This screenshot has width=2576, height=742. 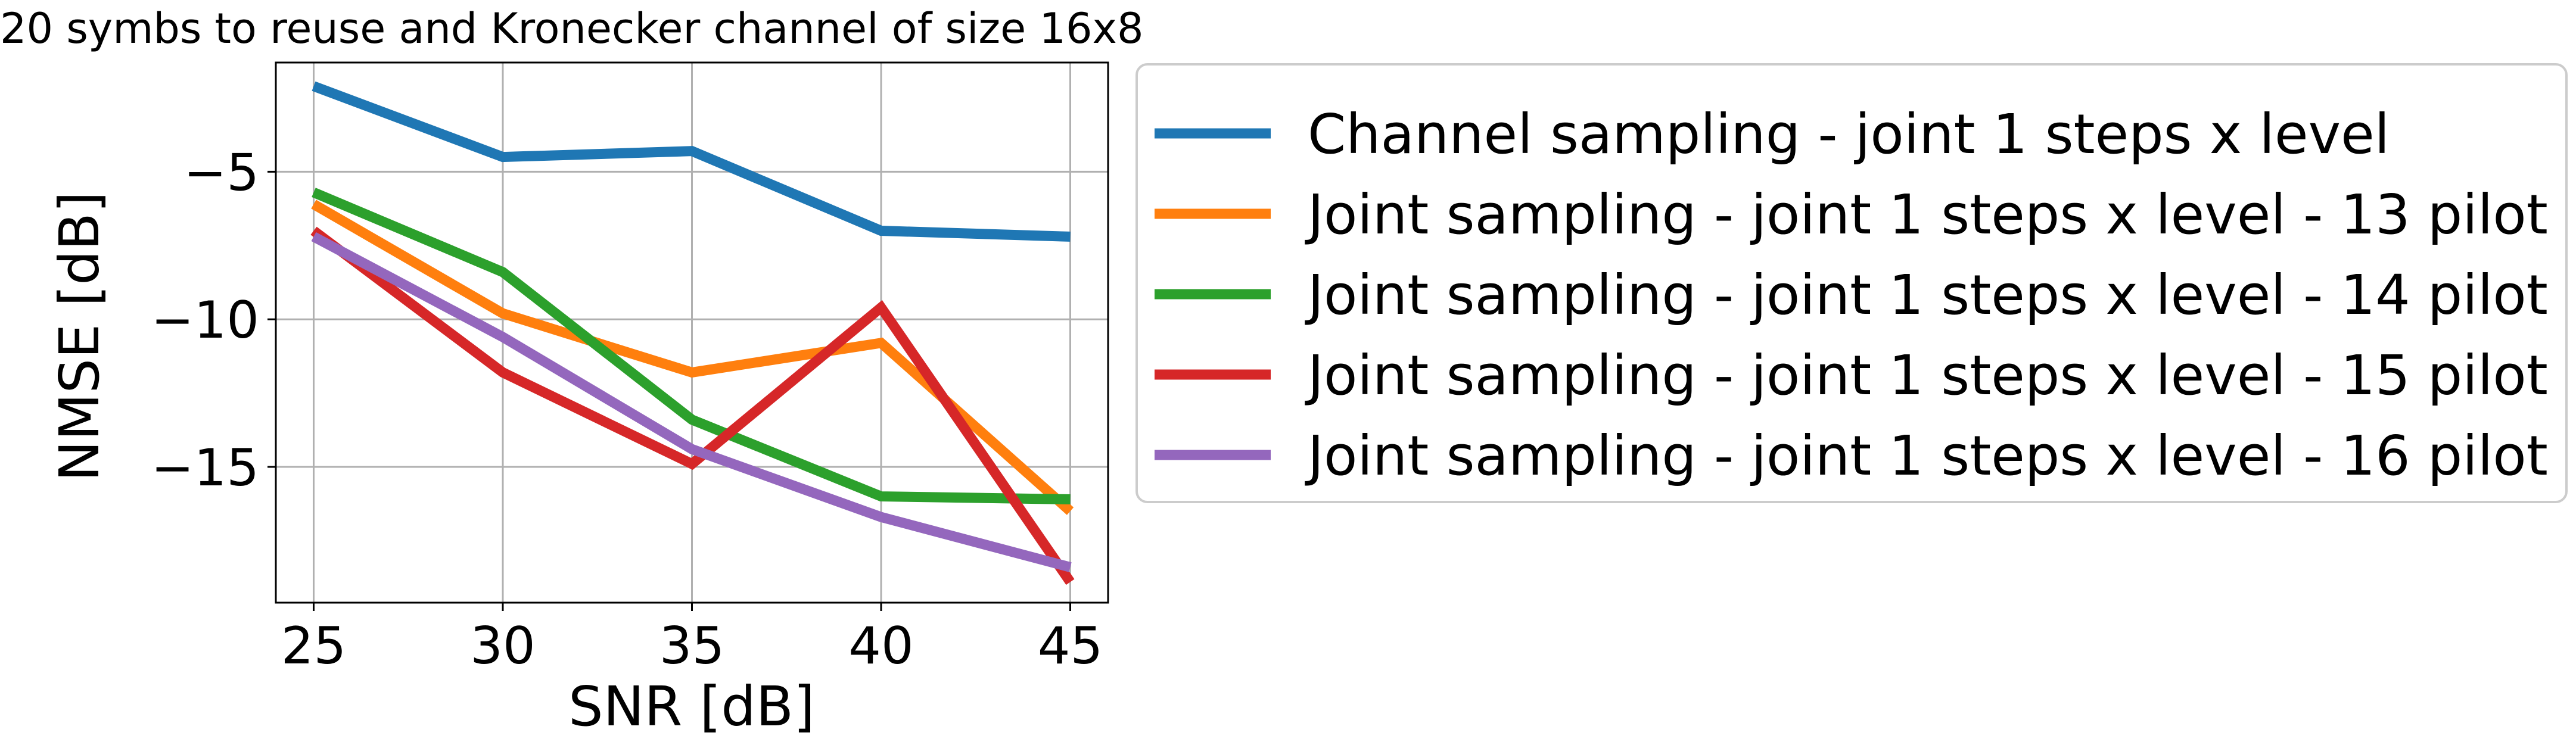 I want to click on y-tick-label: −10, so click(x=205, y=320).